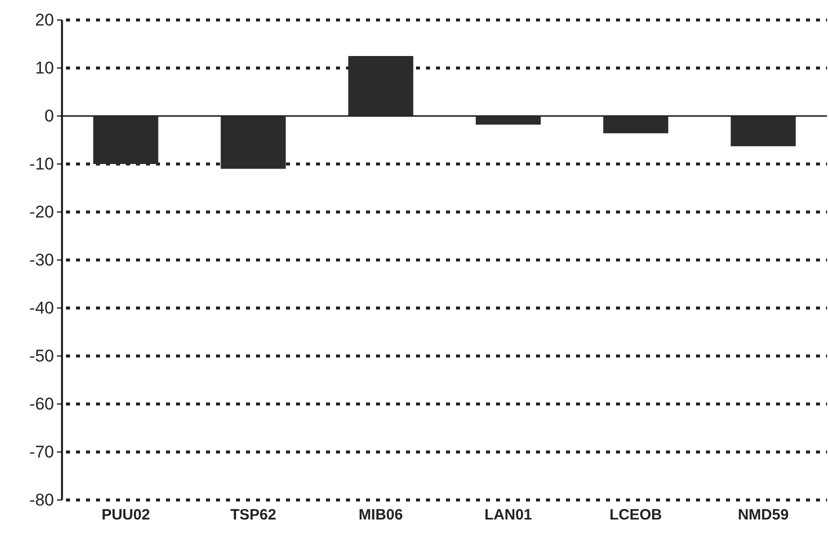 Image resolution: width=829 pixels, height=536 pixels. Describe the element at coordinates (41, 212) in the screenshot. I see `y-tick-label: -20` at that location.